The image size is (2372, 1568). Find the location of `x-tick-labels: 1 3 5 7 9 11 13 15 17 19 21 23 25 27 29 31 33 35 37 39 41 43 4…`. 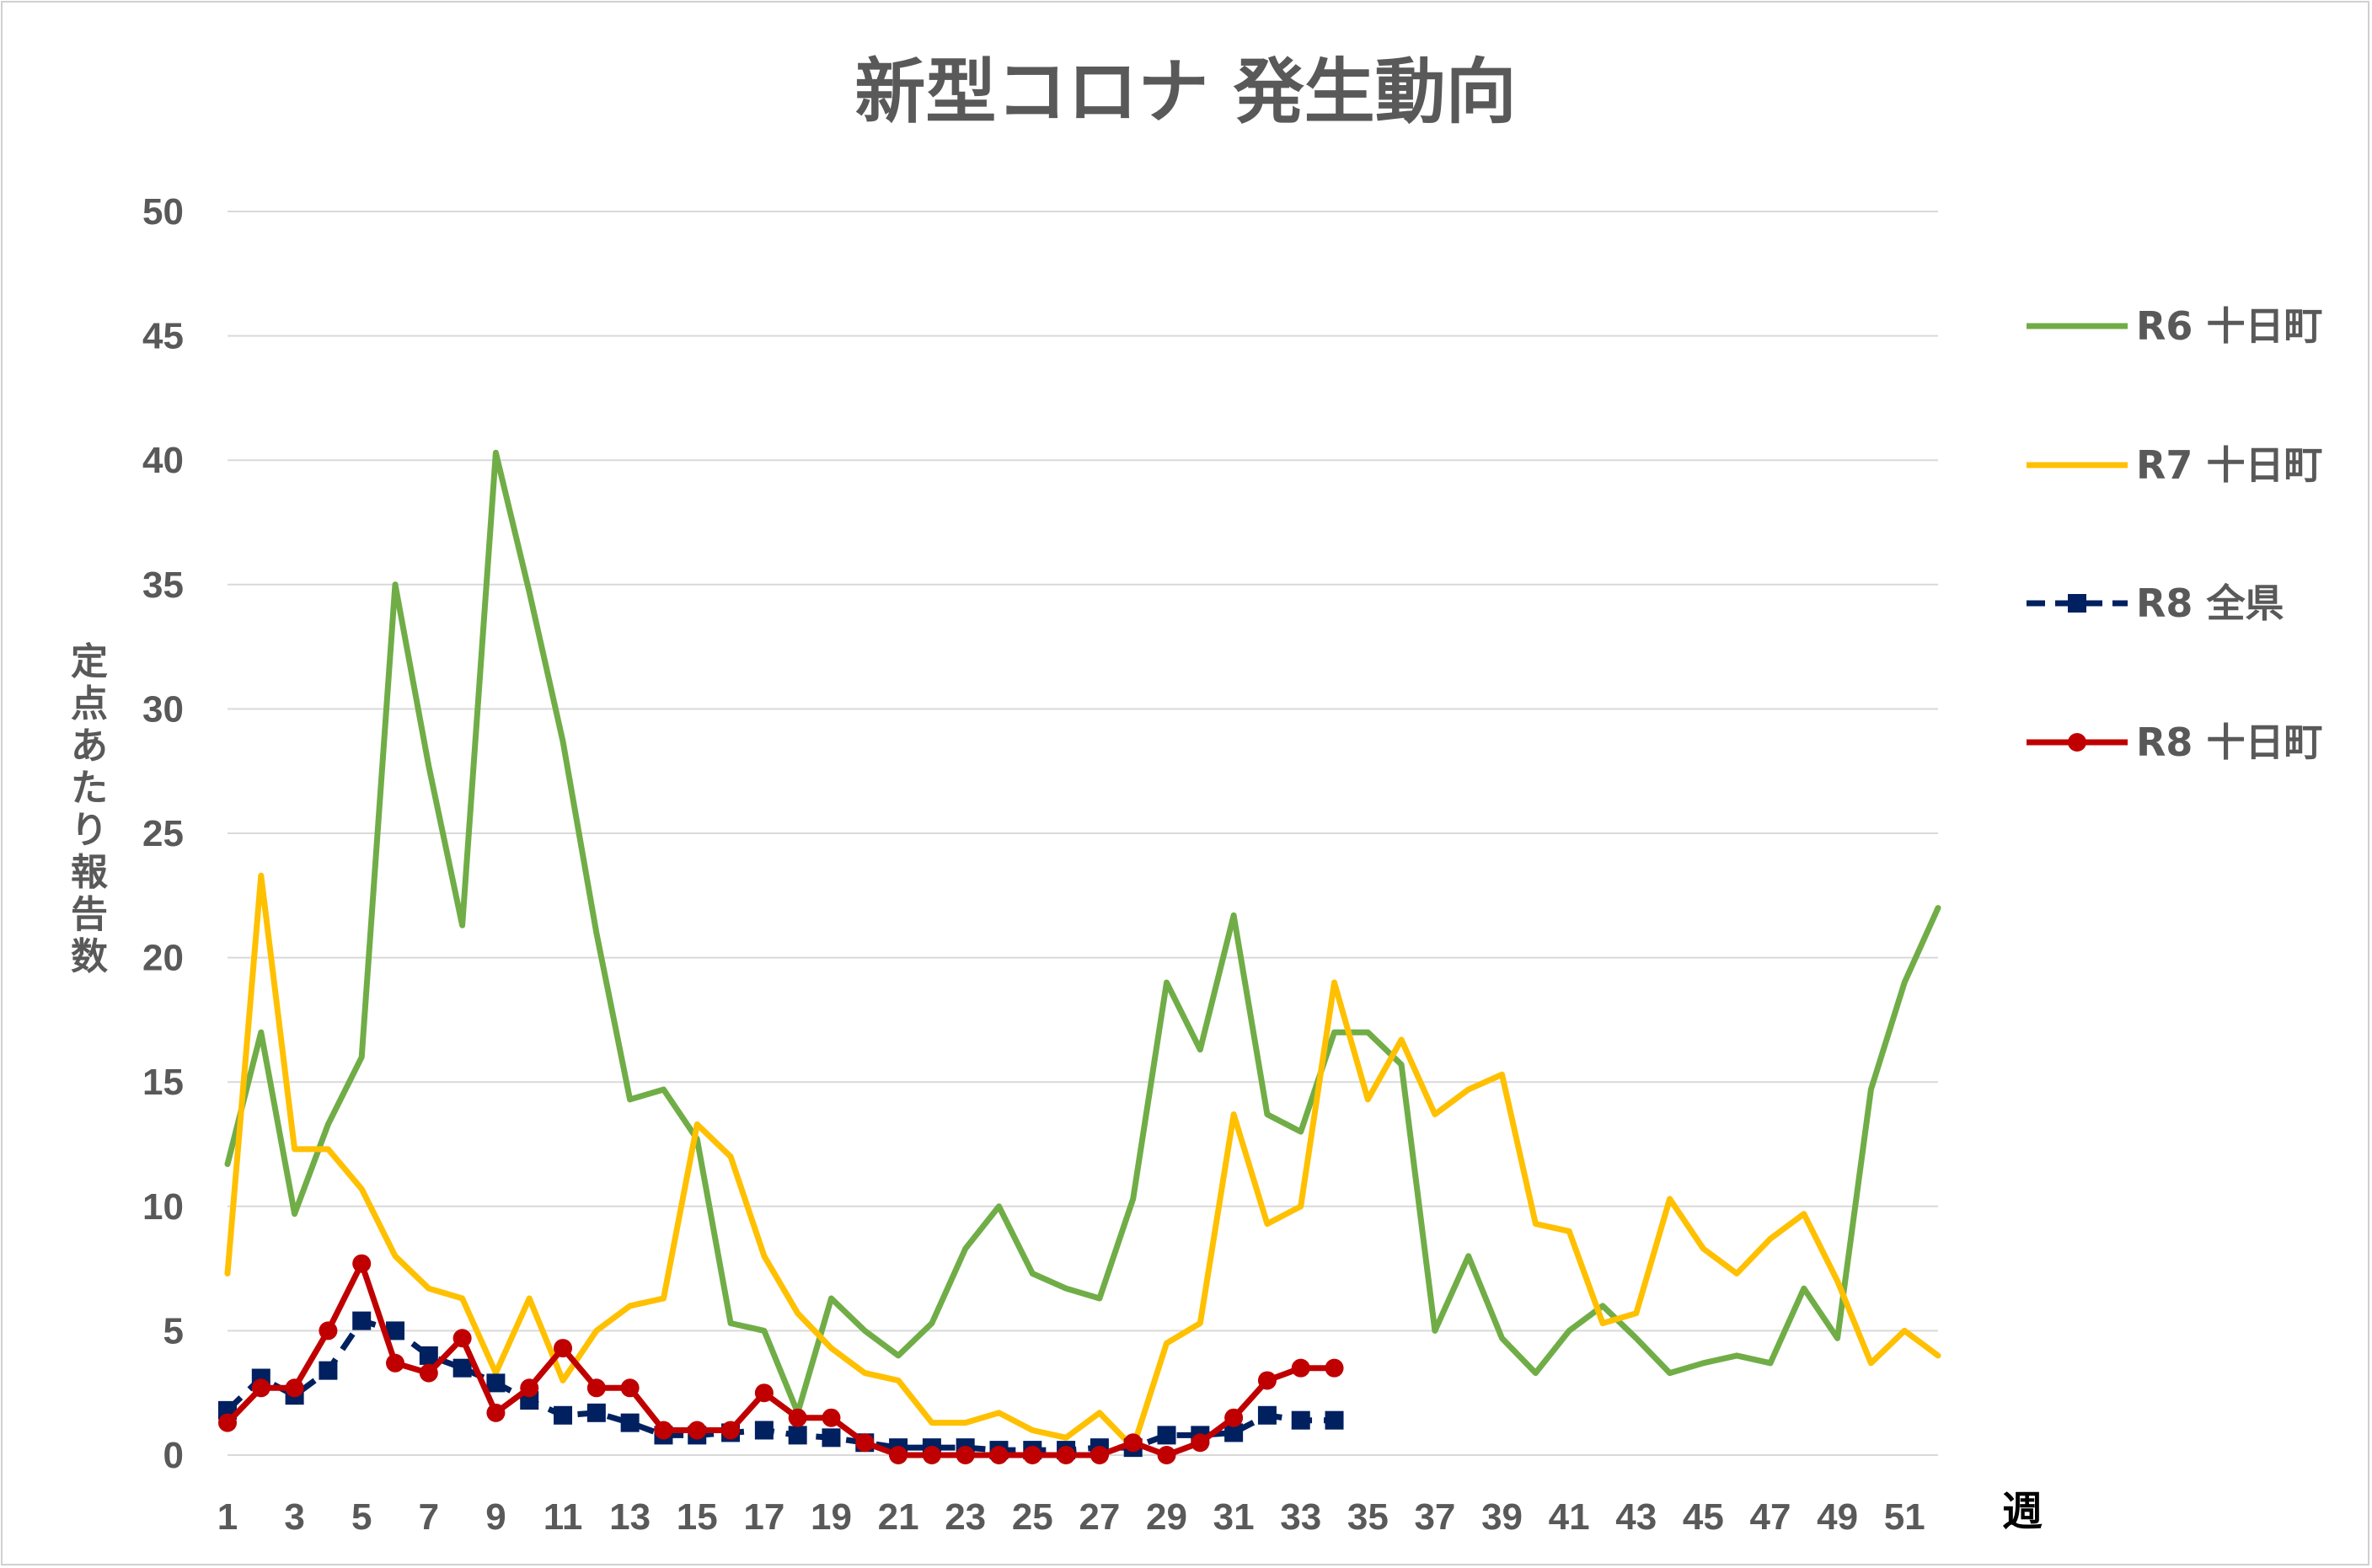

x-tick-labels: 1 3 5 7 9 11 13 15 17 19 21 23 25 27 29 31 33 35 37 39 41 43 4… is located at coordinates (1071, 1517).